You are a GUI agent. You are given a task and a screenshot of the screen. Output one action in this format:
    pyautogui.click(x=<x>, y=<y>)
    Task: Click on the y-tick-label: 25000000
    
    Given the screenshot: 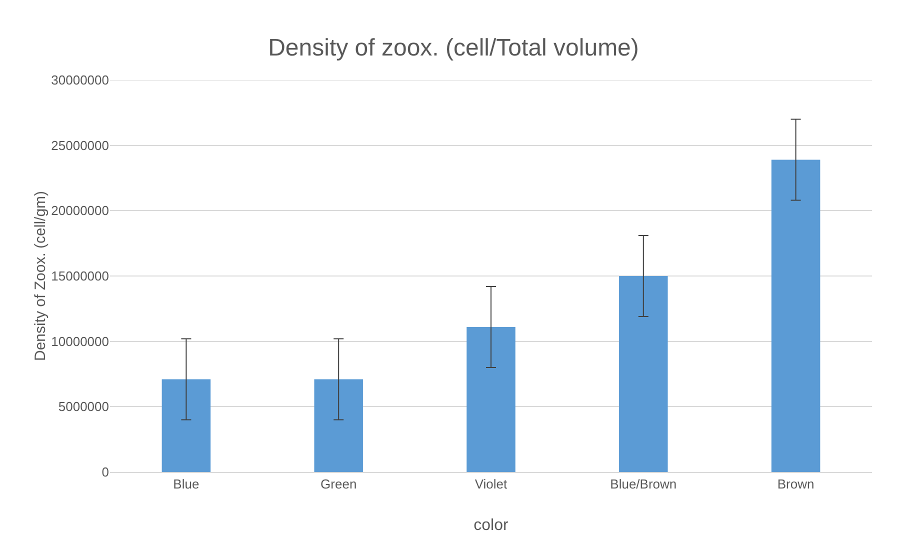 What is the action you would take?
    pyautogui.click(x=80, y=145)
    